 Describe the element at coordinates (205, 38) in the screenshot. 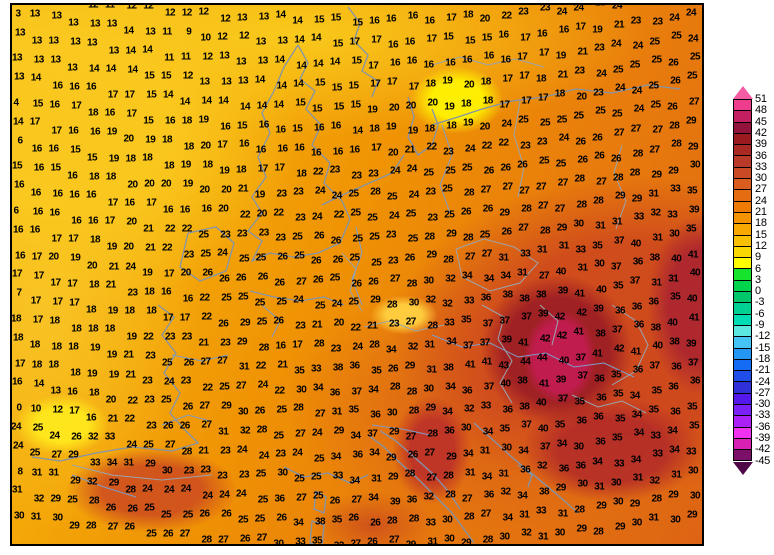

I see `grid-value: 10` at that location.